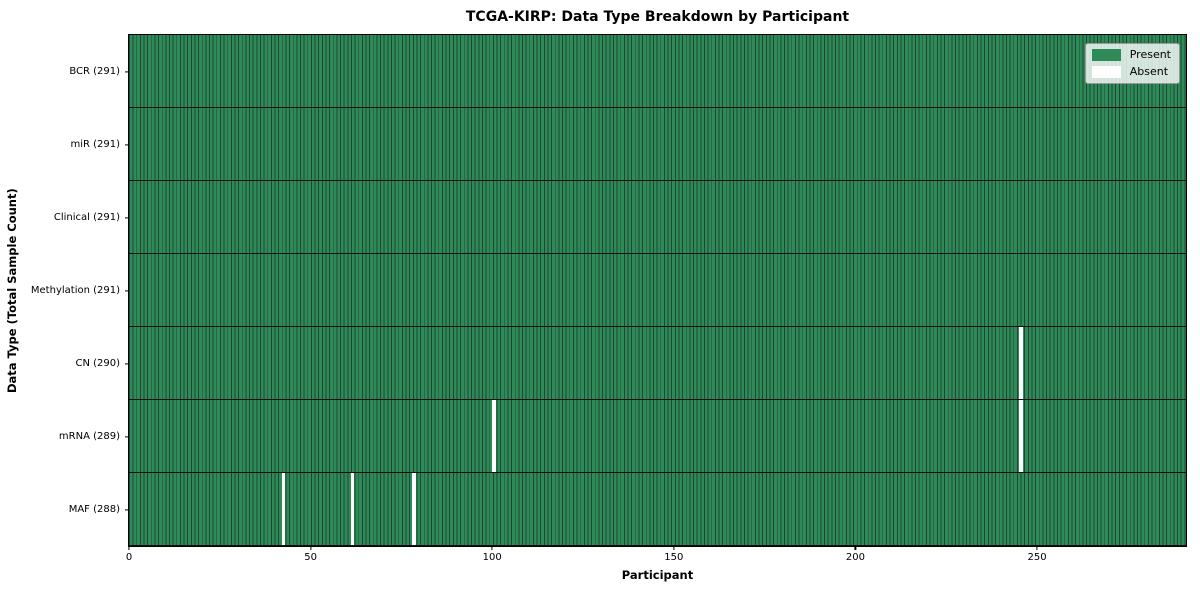 Image resolution: width=1200 pixels, height=600 pixels. I want to click on y-tick-label-clinical: Clinical (291), so click(86, 217).